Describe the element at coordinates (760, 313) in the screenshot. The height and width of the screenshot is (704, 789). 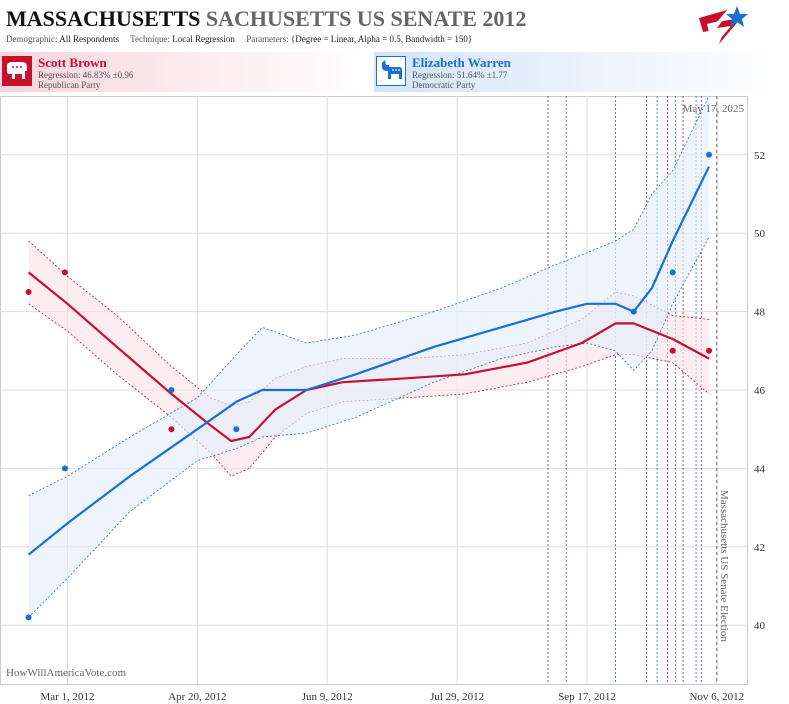
I see `y-tick-label: 48` at that location.